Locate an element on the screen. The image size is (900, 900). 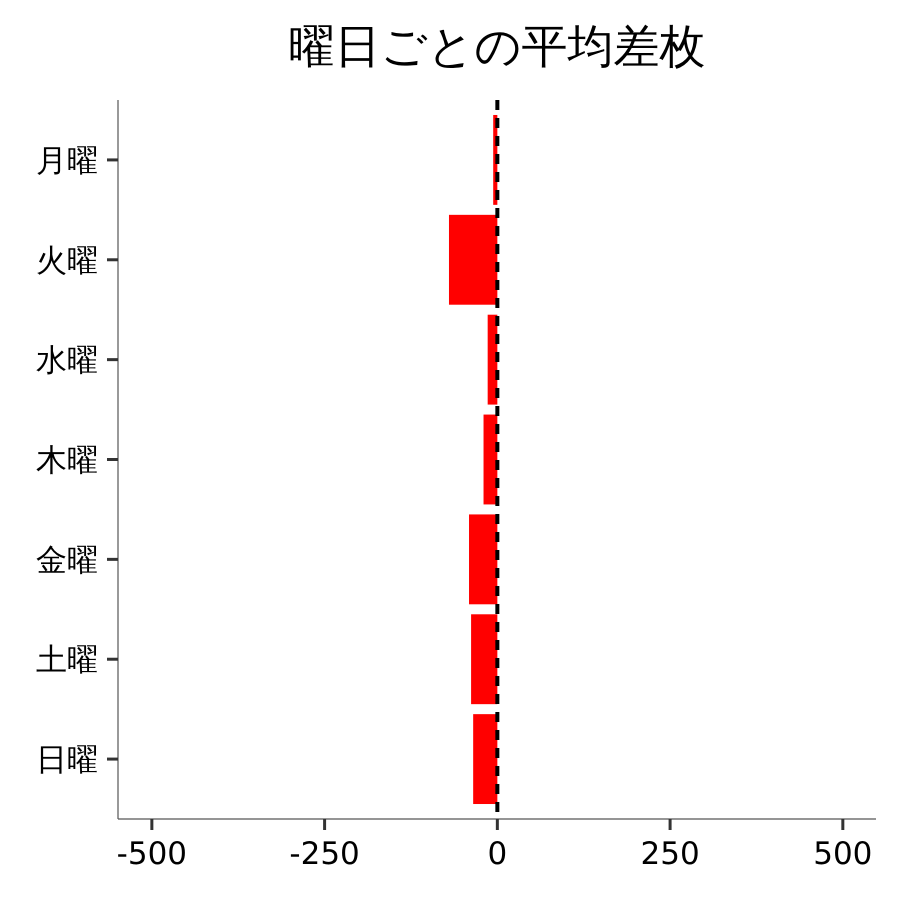
x-tick-label: -250 is located at coordinates (324, 854).